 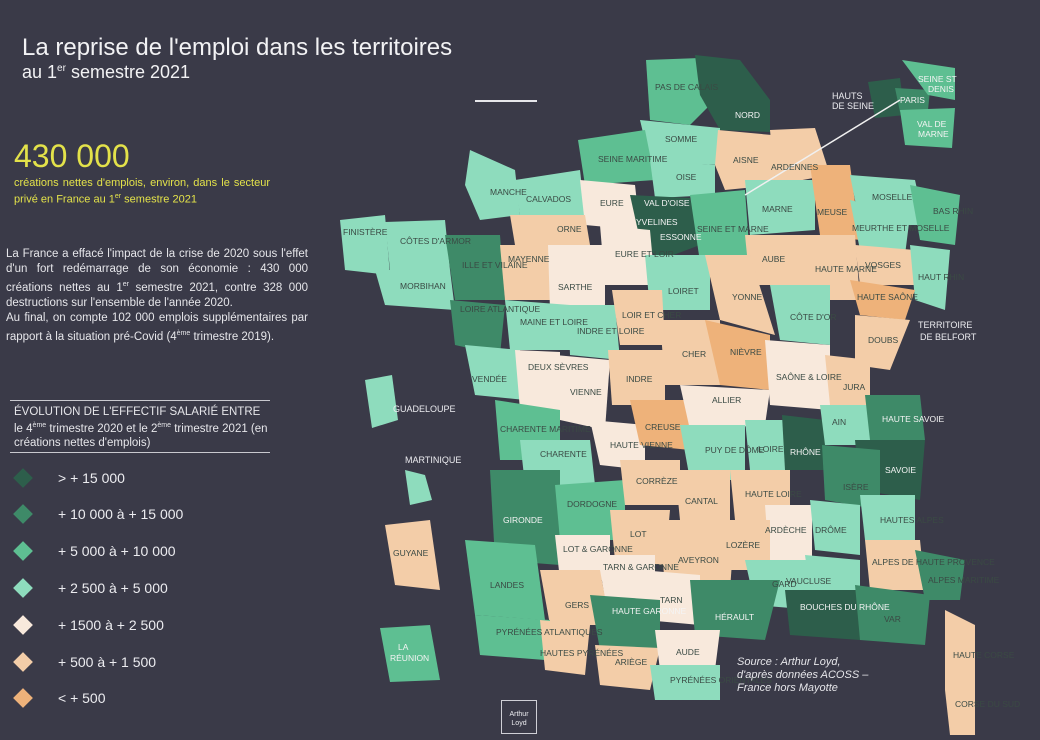 What do you see at coordinates (612, 203) in the screenshot?
I see `department-label: EURE` at bounding box center [612, 203].